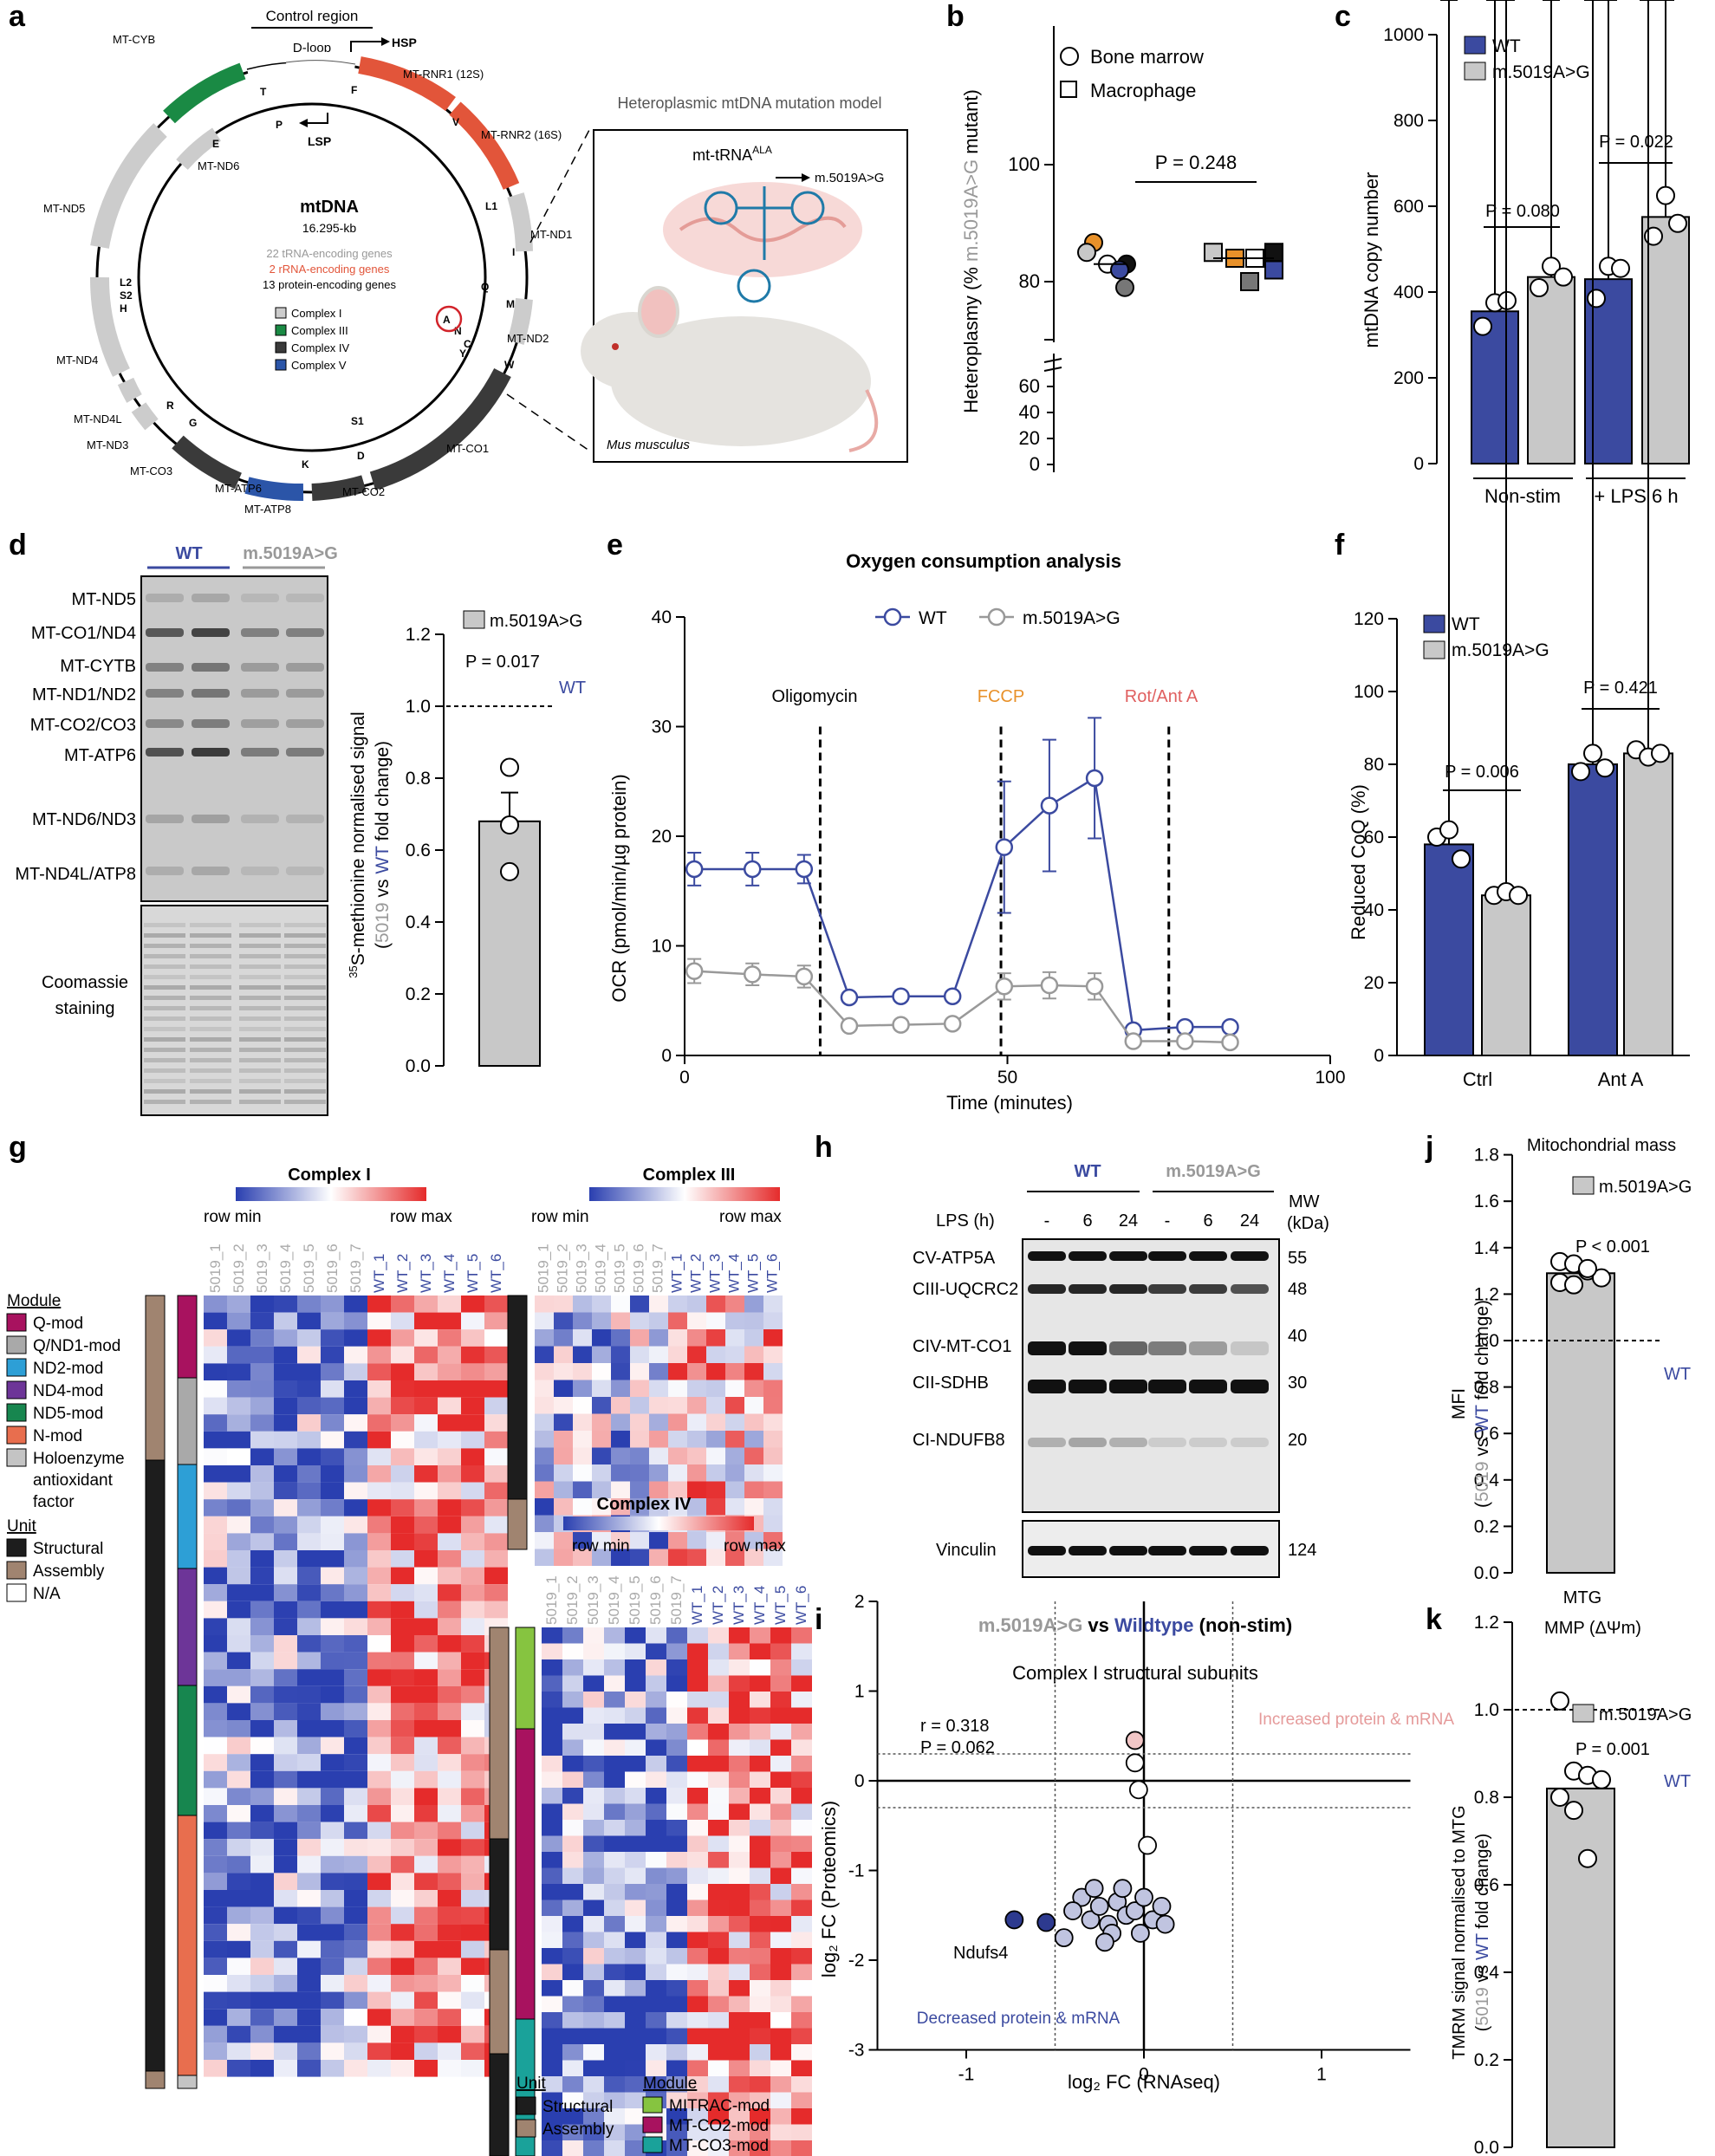 The image size is (1715, 2156). What do you see at coordinates (684, 1194) in the screenshot?
I see `g-c3-colorbar` at bounding box center [684, 1194].